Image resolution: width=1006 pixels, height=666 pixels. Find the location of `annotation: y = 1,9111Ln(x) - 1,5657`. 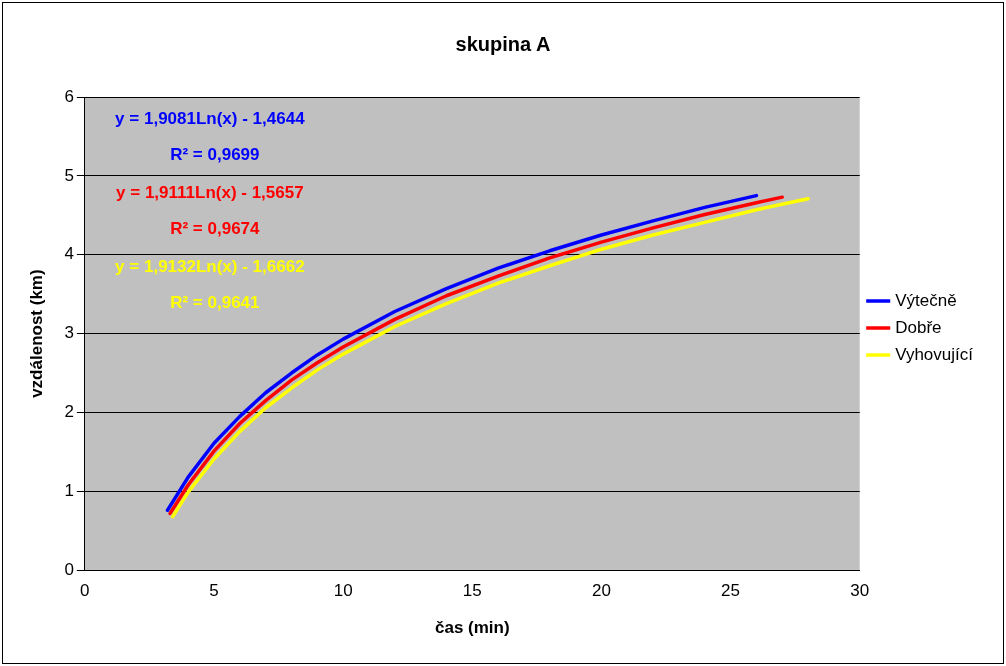

annotation: y = 1,9111Ln(x) - 1,5657 is located at coordinates (210, 192).